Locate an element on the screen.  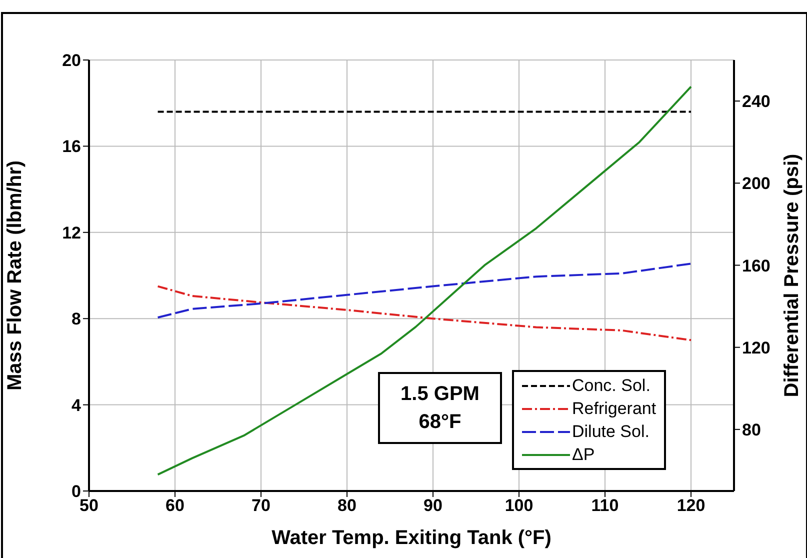
x-tick-label: 80 is located at coordinates (347, 506).